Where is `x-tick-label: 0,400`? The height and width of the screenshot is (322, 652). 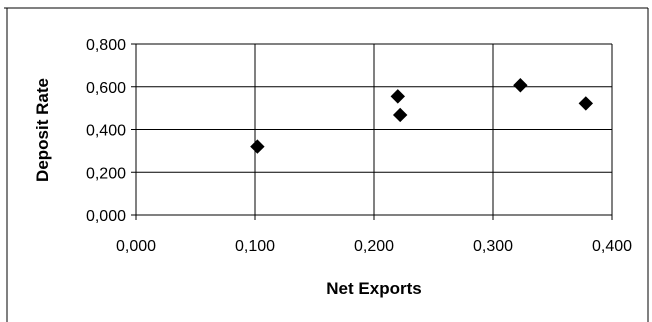 x-tick-label: 0,400 is located at coordinates (612, 246).